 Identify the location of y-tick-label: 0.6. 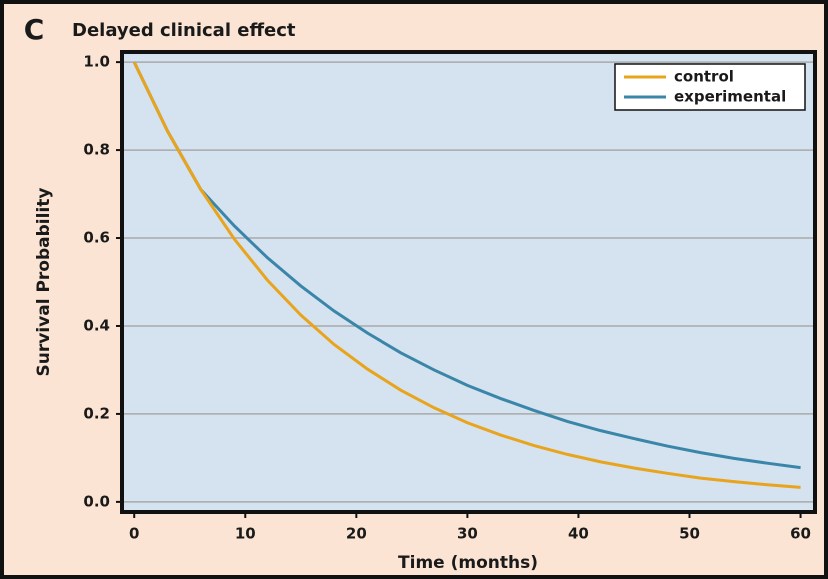
(96, 238).